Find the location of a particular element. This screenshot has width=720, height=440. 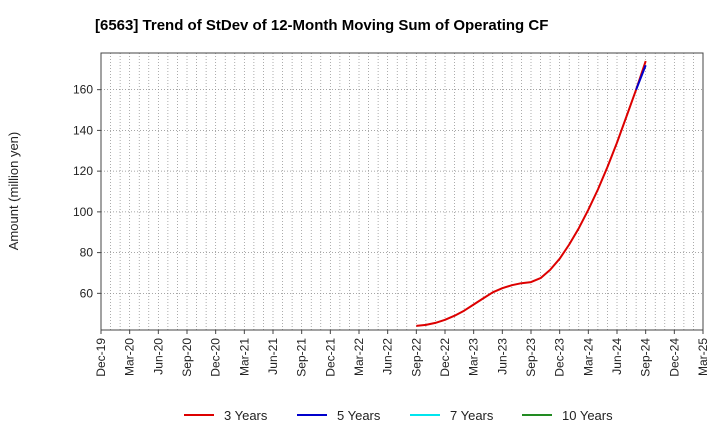

x-tick-label: Sep-21 is located at coordinates (302, 357).